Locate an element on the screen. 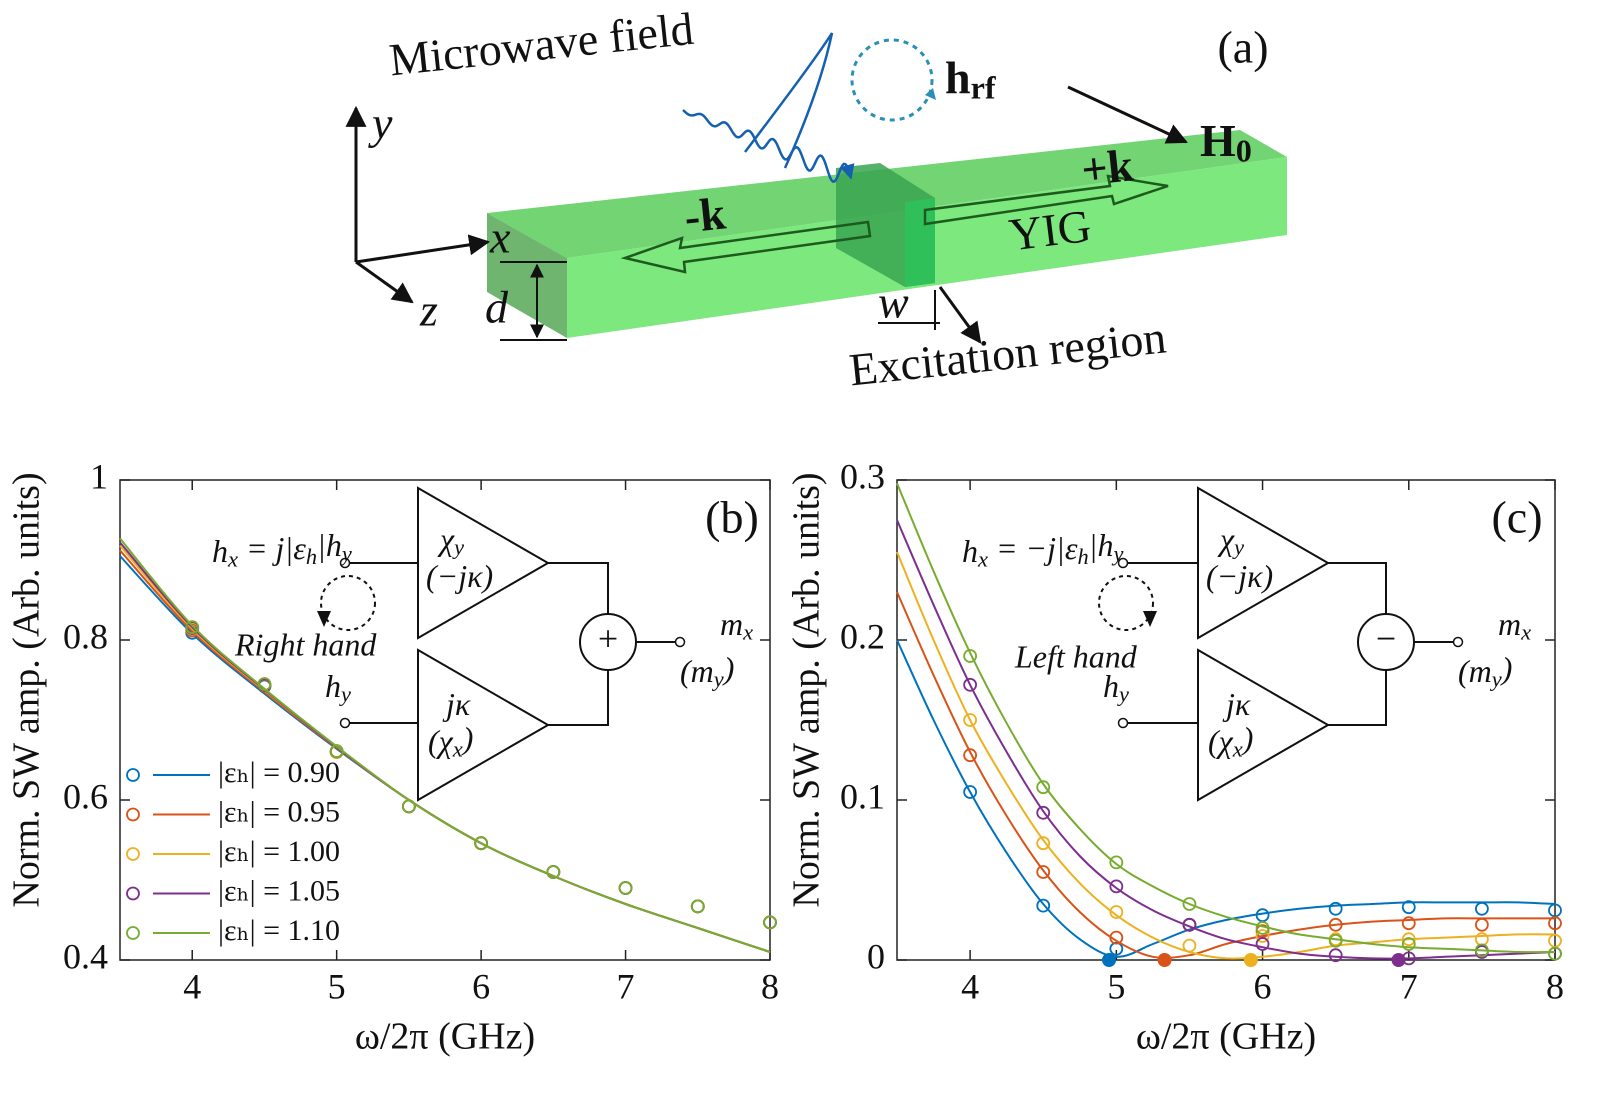  text-part: ) is located at coordinates (1247, 738).